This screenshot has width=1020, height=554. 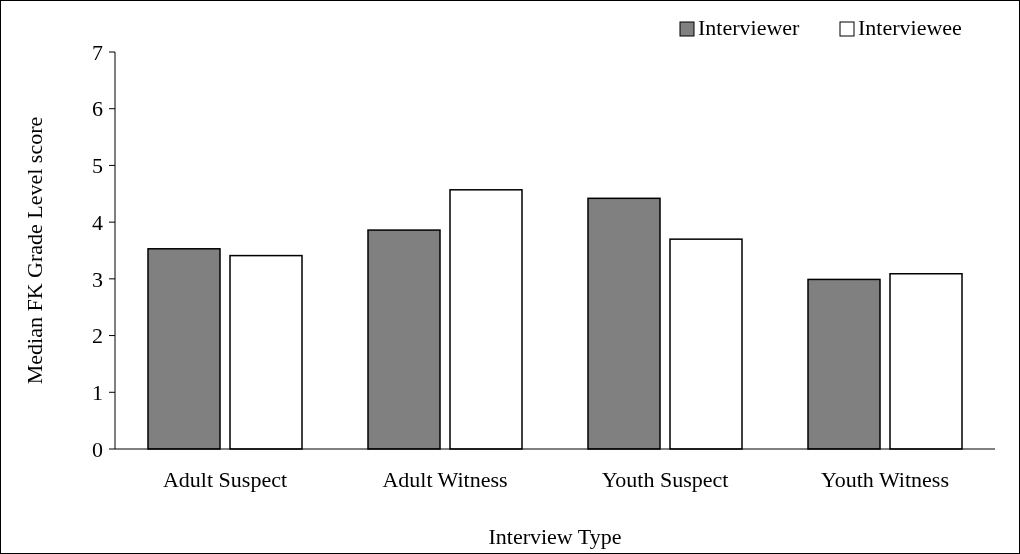 I want to click on y-tick-label: 3, so click(x=97, y=279).